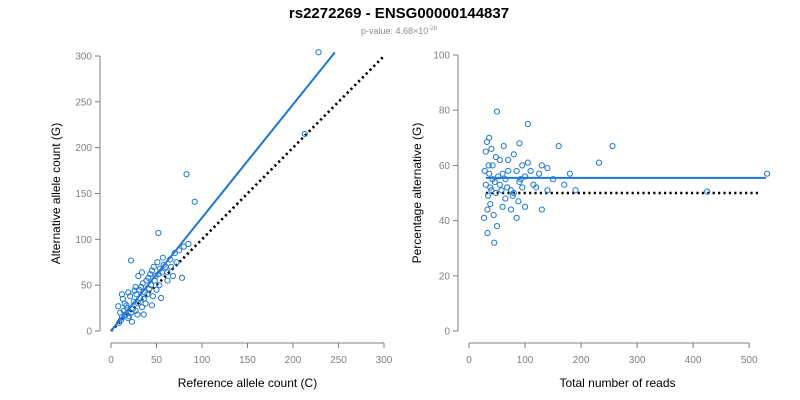 The width and height of the screenshot is (800, 400). Describe the element at coordinates (247, 383) in the screenshot. I see `x-axis-label: Reference allele count (C)` at that location.